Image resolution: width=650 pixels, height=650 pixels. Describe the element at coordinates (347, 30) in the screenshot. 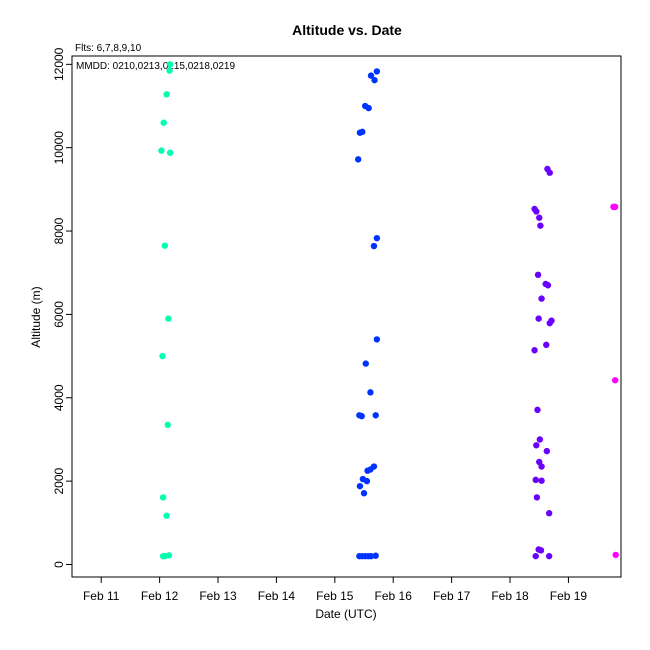

I see `chart-title: Altitude vs. Date` at that location.